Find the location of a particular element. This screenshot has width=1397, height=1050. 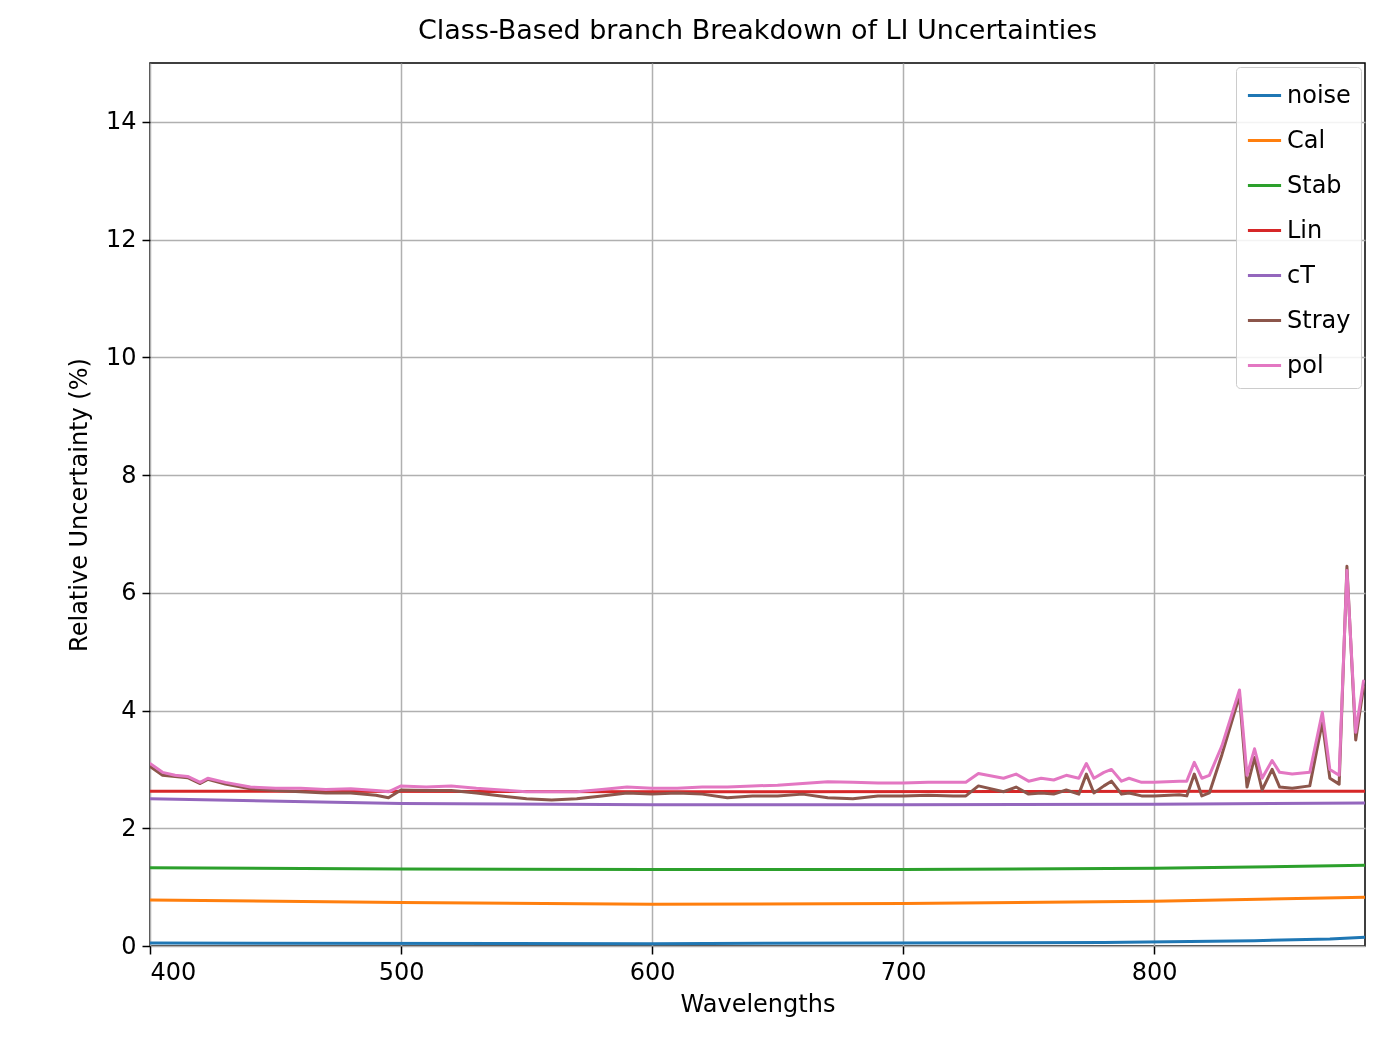

x-tick-label: 500 is located at coordinates (401, 971).